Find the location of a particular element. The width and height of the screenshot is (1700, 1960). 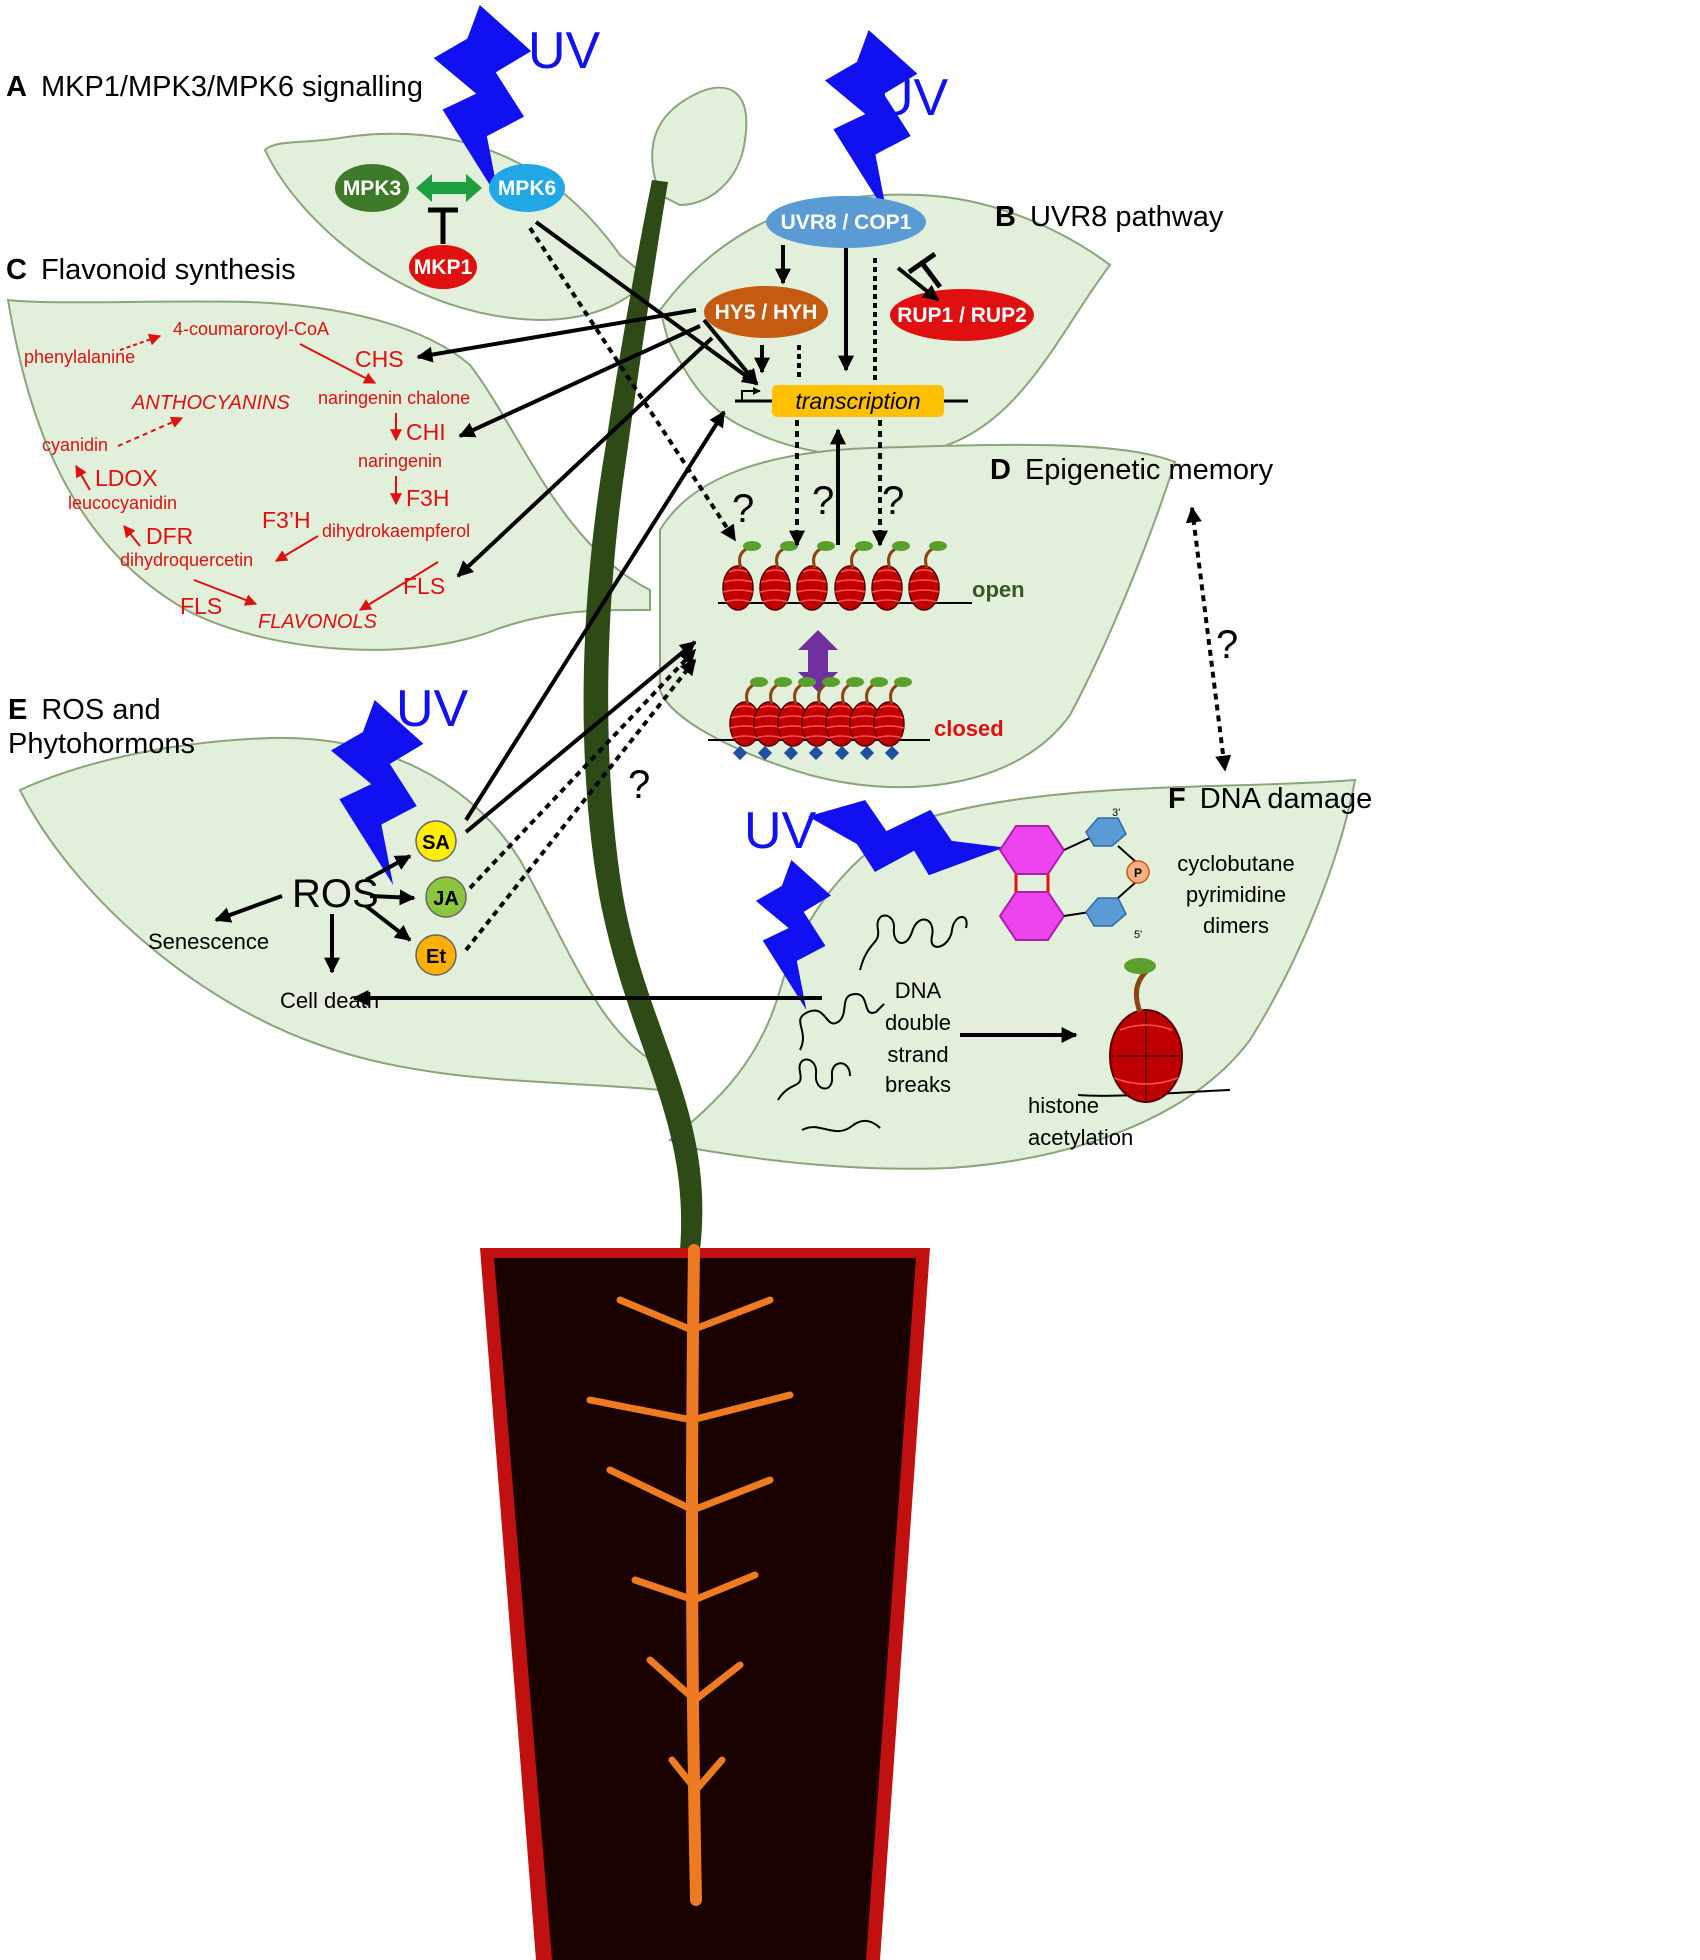

et-node is located at coordinates (436, 955).